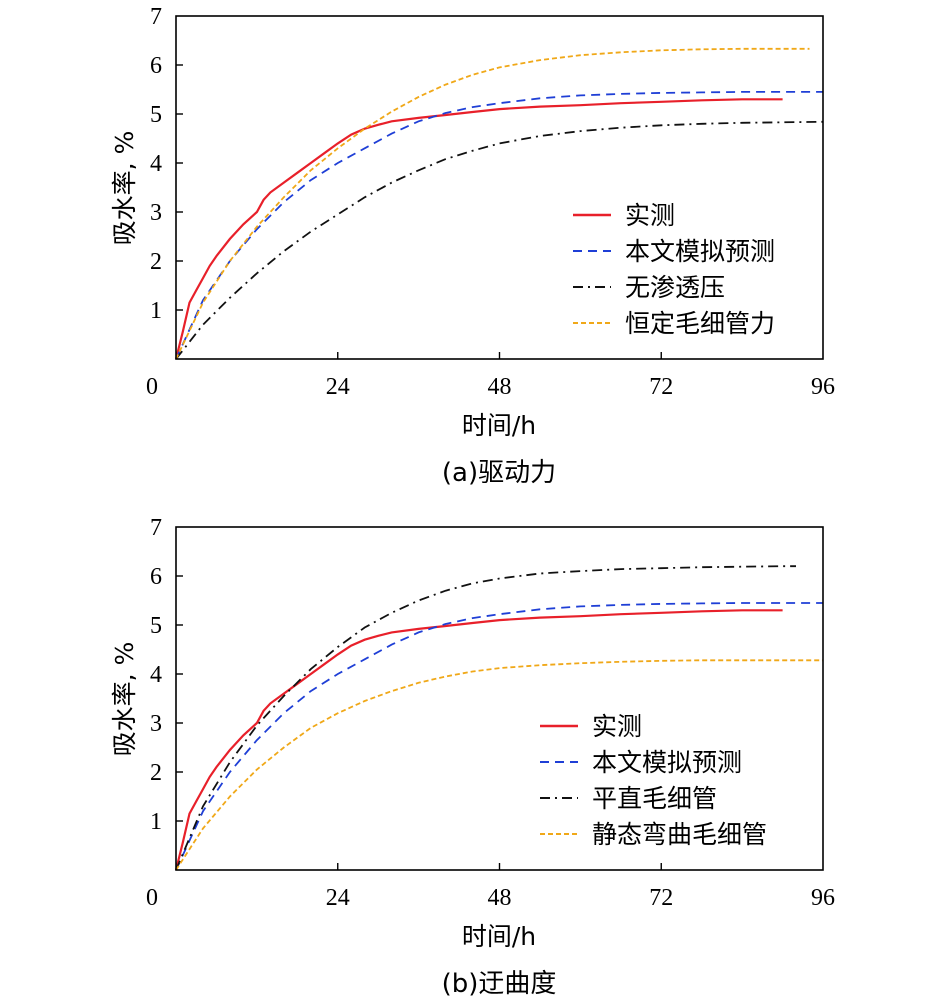  What do you see at coordinates (338, 898) in the screenshot?
I see `panel-b-x-tick-label: 24` at bounding box center [338, 898].